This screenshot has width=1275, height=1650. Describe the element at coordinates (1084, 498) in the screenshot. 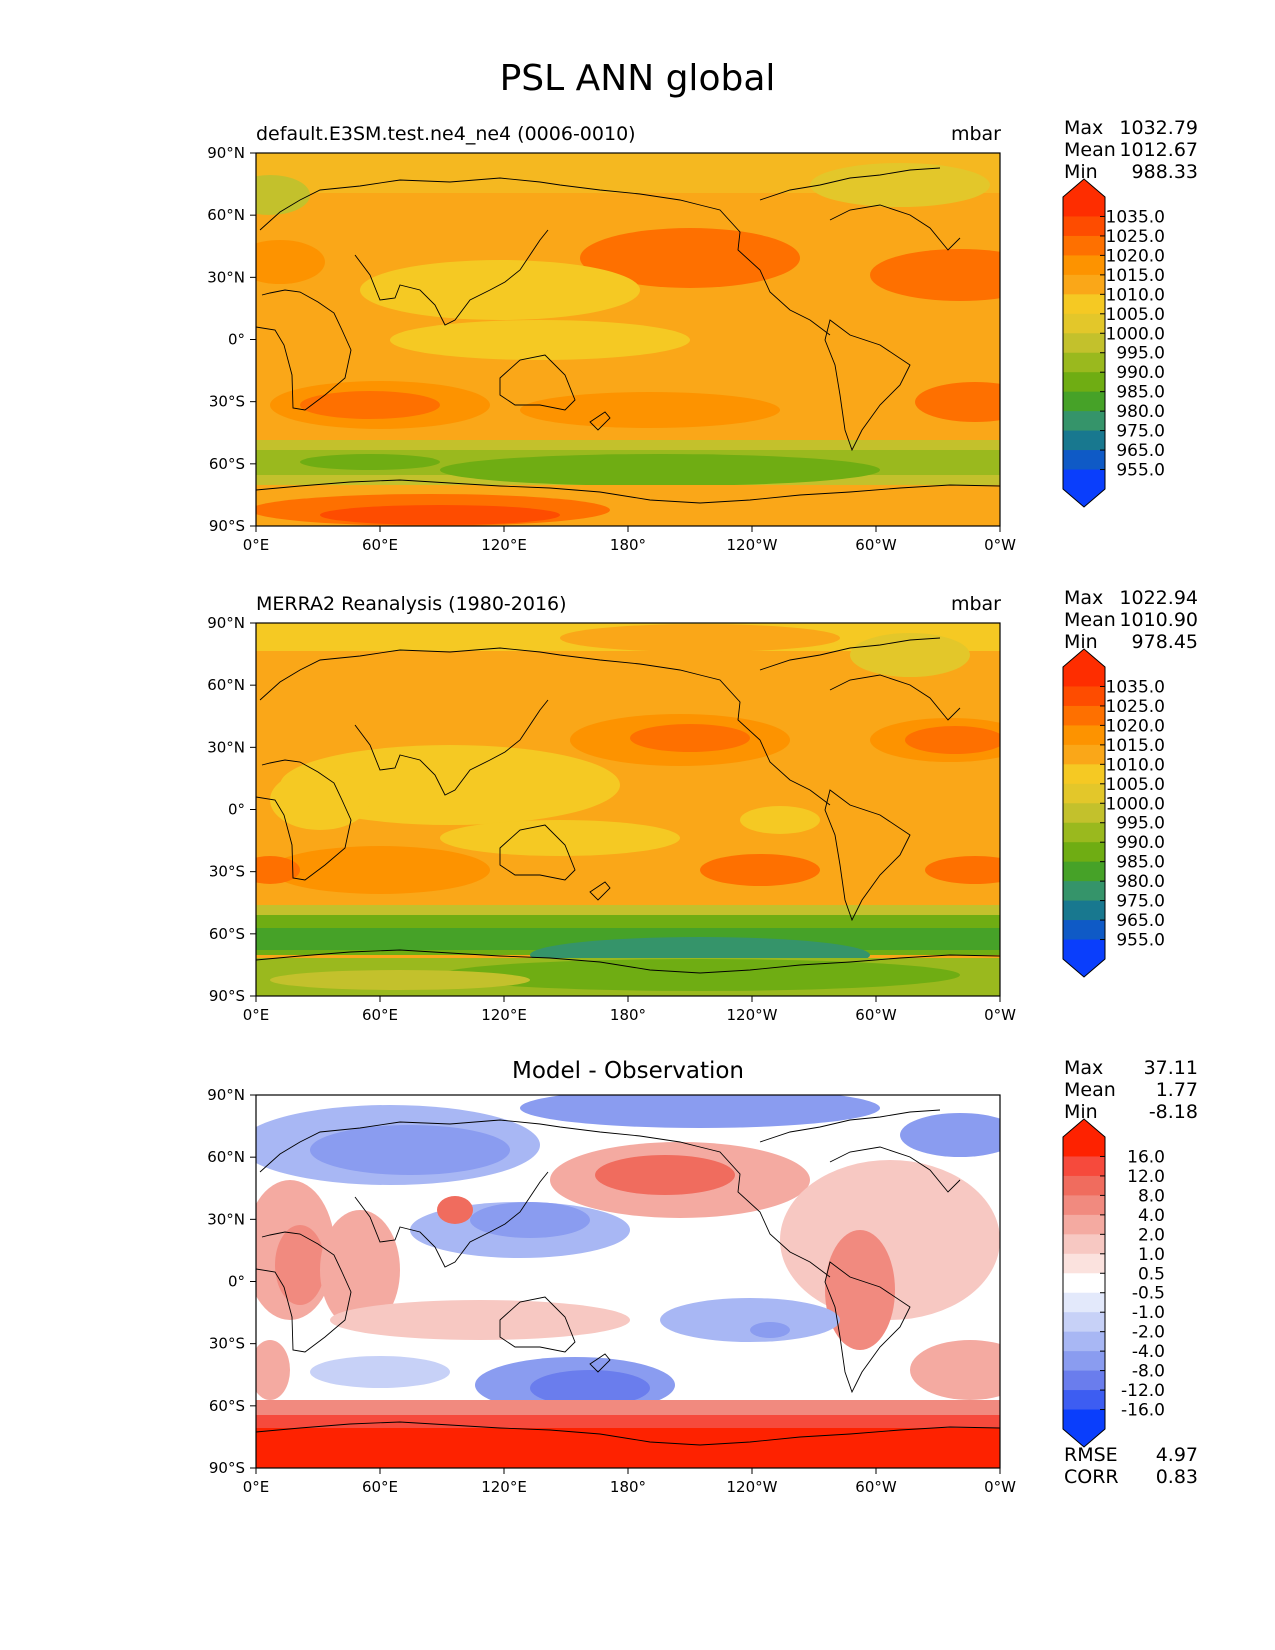

I see `colorbar-extend-min` at that location.